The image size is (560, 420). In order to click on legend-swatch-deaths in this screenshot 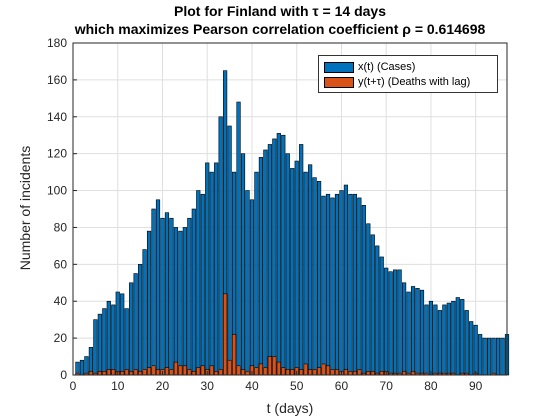, I will do `click(339, 82)`.